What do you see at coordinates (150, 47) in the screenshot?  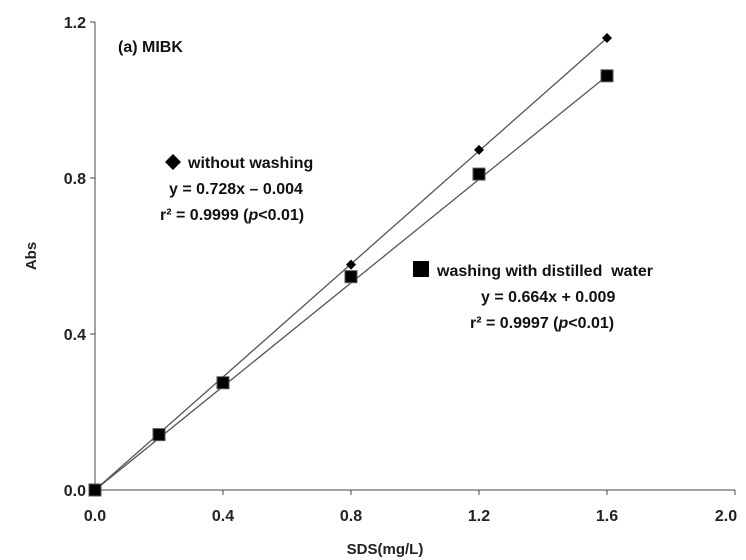 I see `panel-label: (a) MIBK` at bounding box center [150, 47].